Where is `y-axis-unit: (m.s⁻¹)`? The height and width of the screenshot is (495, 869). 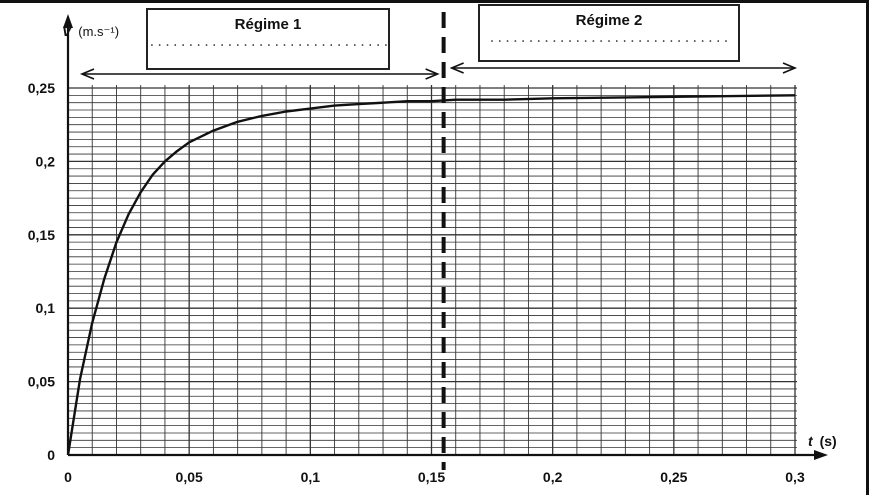 y-axis-unit: (m.s⁻¹) is located at coordinates (98, 31).